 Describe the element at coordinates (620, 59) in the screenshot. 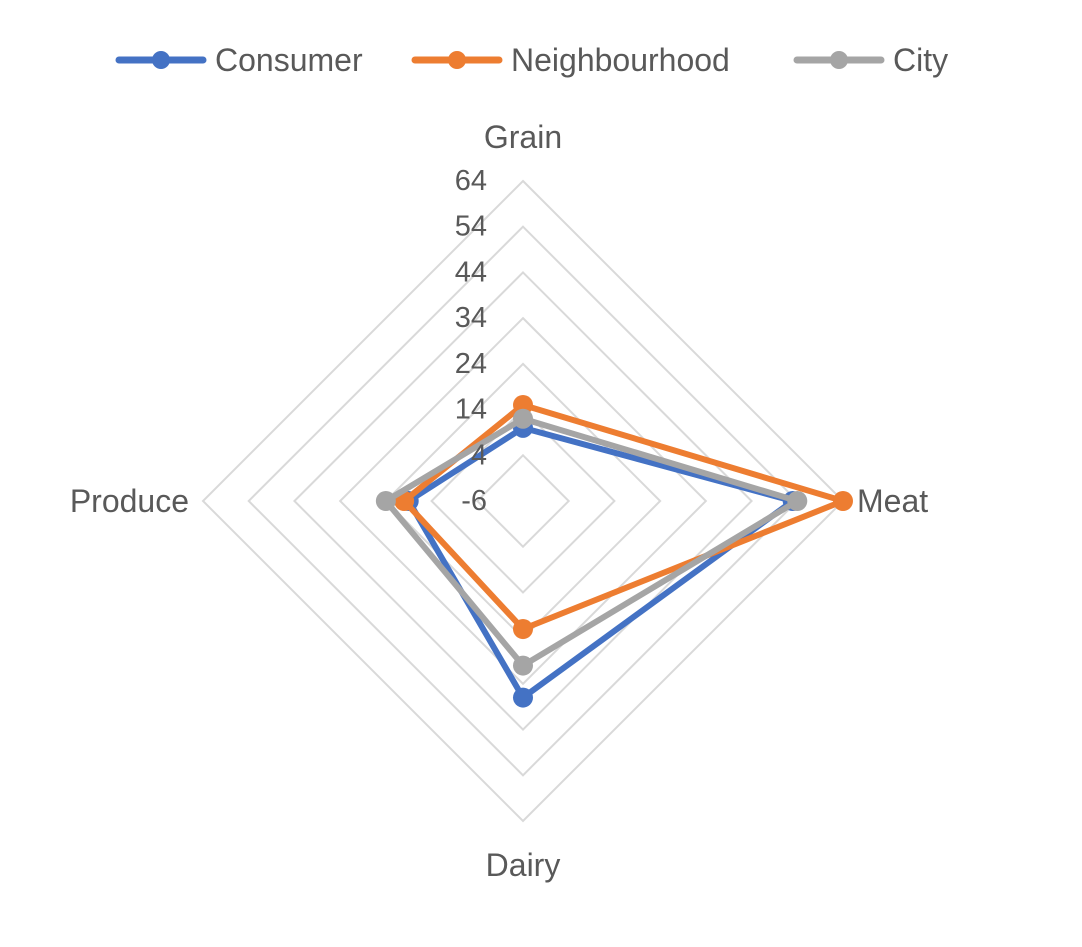

I see `legend-label-neighbourhood: Neighbourhood` at that location.